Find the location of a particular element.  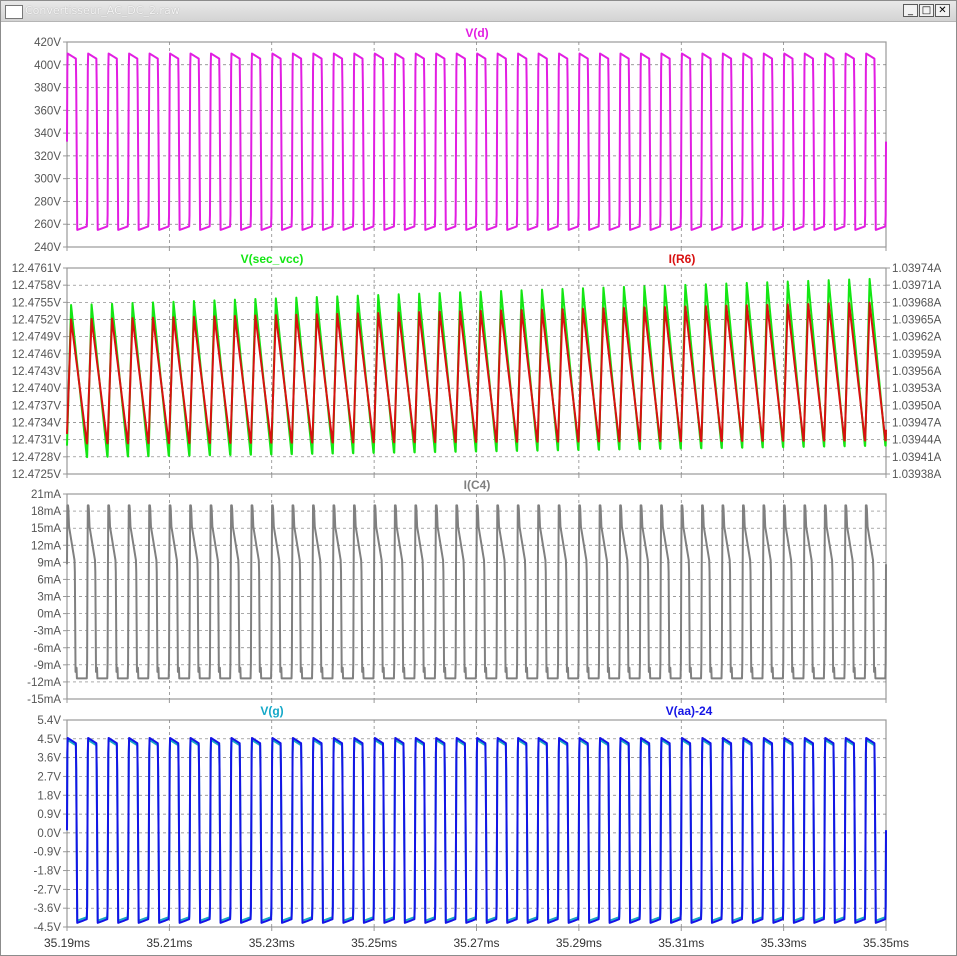

minimize-button: _ is located at coordinates (910, 10).